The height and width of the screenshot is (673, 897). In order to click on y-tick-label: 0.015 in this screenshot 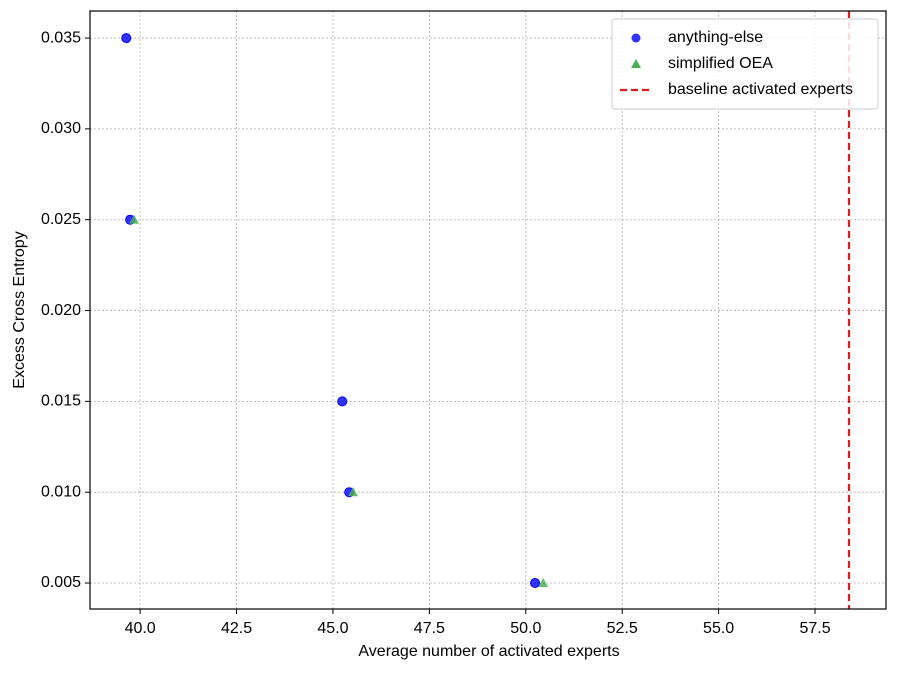, I will do `click(61, 401)`.